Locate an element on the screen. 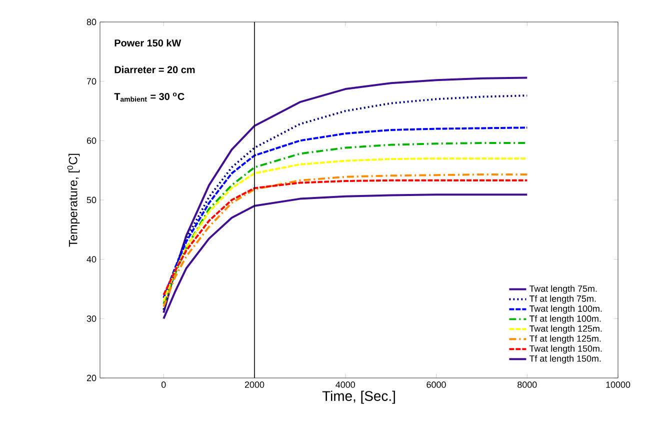  y-tick-label: 40 is located at coordinates (91, 259).